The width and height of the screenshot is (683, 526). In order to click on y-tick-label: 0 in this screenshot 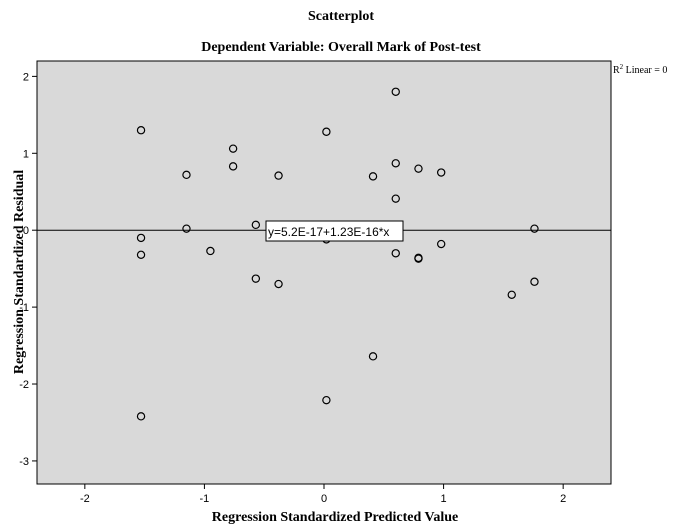, I will do `click(26, 231)`.